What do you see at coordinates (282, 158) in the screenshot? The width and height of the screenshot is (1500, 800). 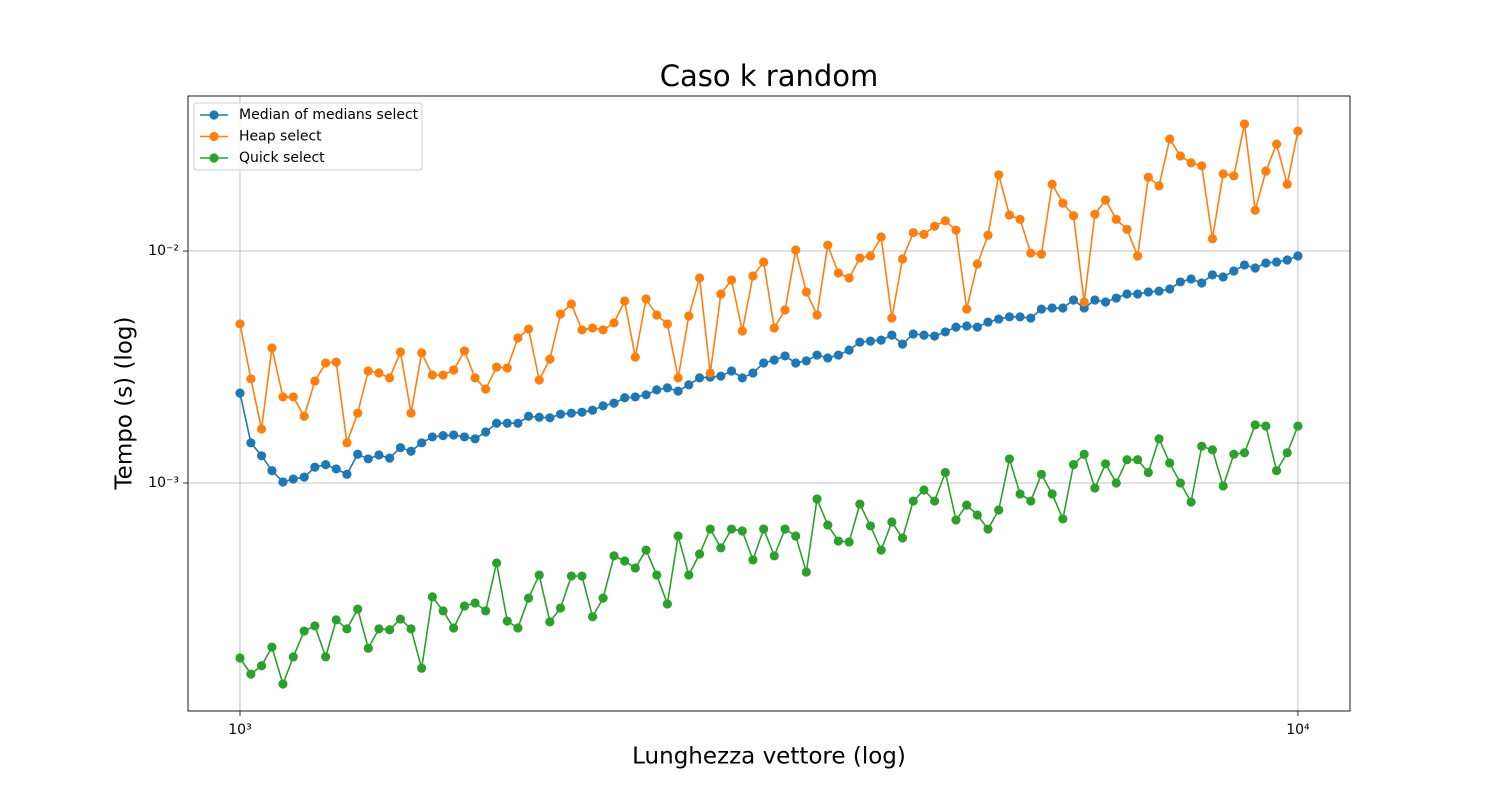 I see `legend-label: Quick select` at bounding box center [282, 158].